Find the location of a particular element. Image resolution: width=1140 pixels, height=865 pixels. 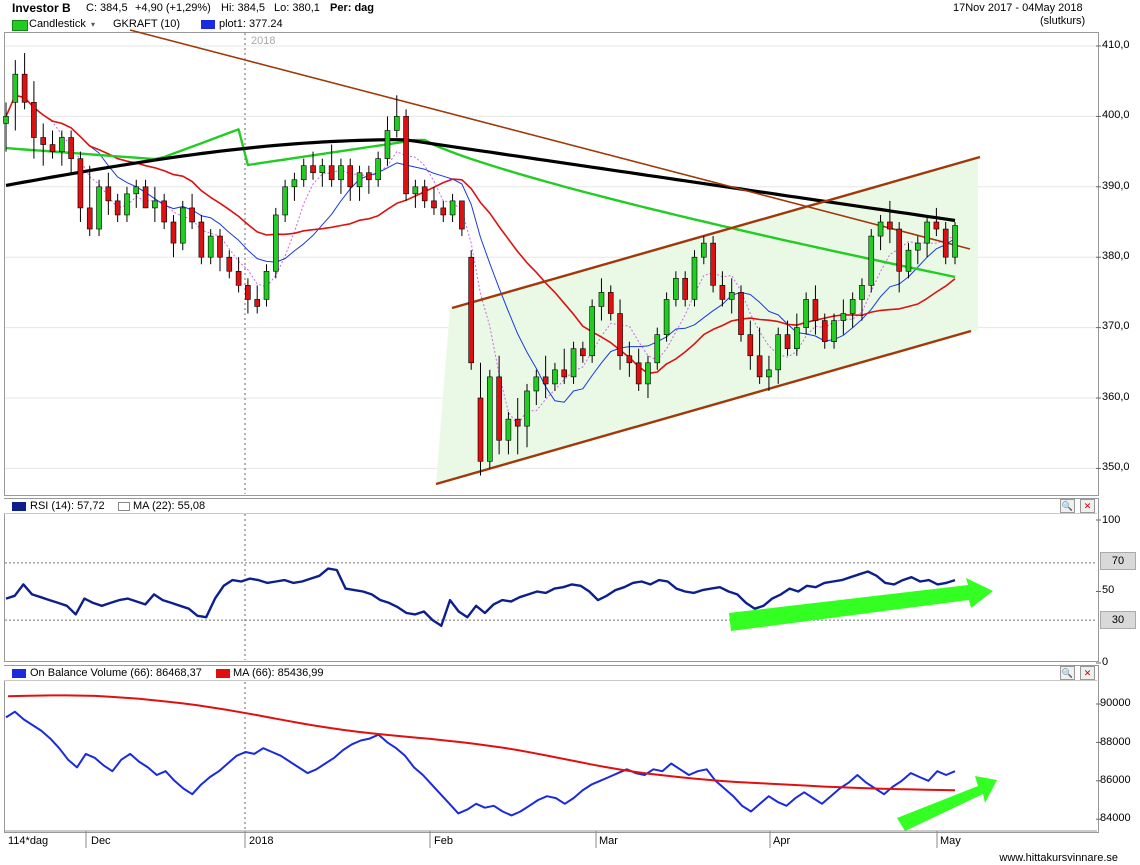

obv-zoom-button: 🔍 is located at coordinates (1067, 673).